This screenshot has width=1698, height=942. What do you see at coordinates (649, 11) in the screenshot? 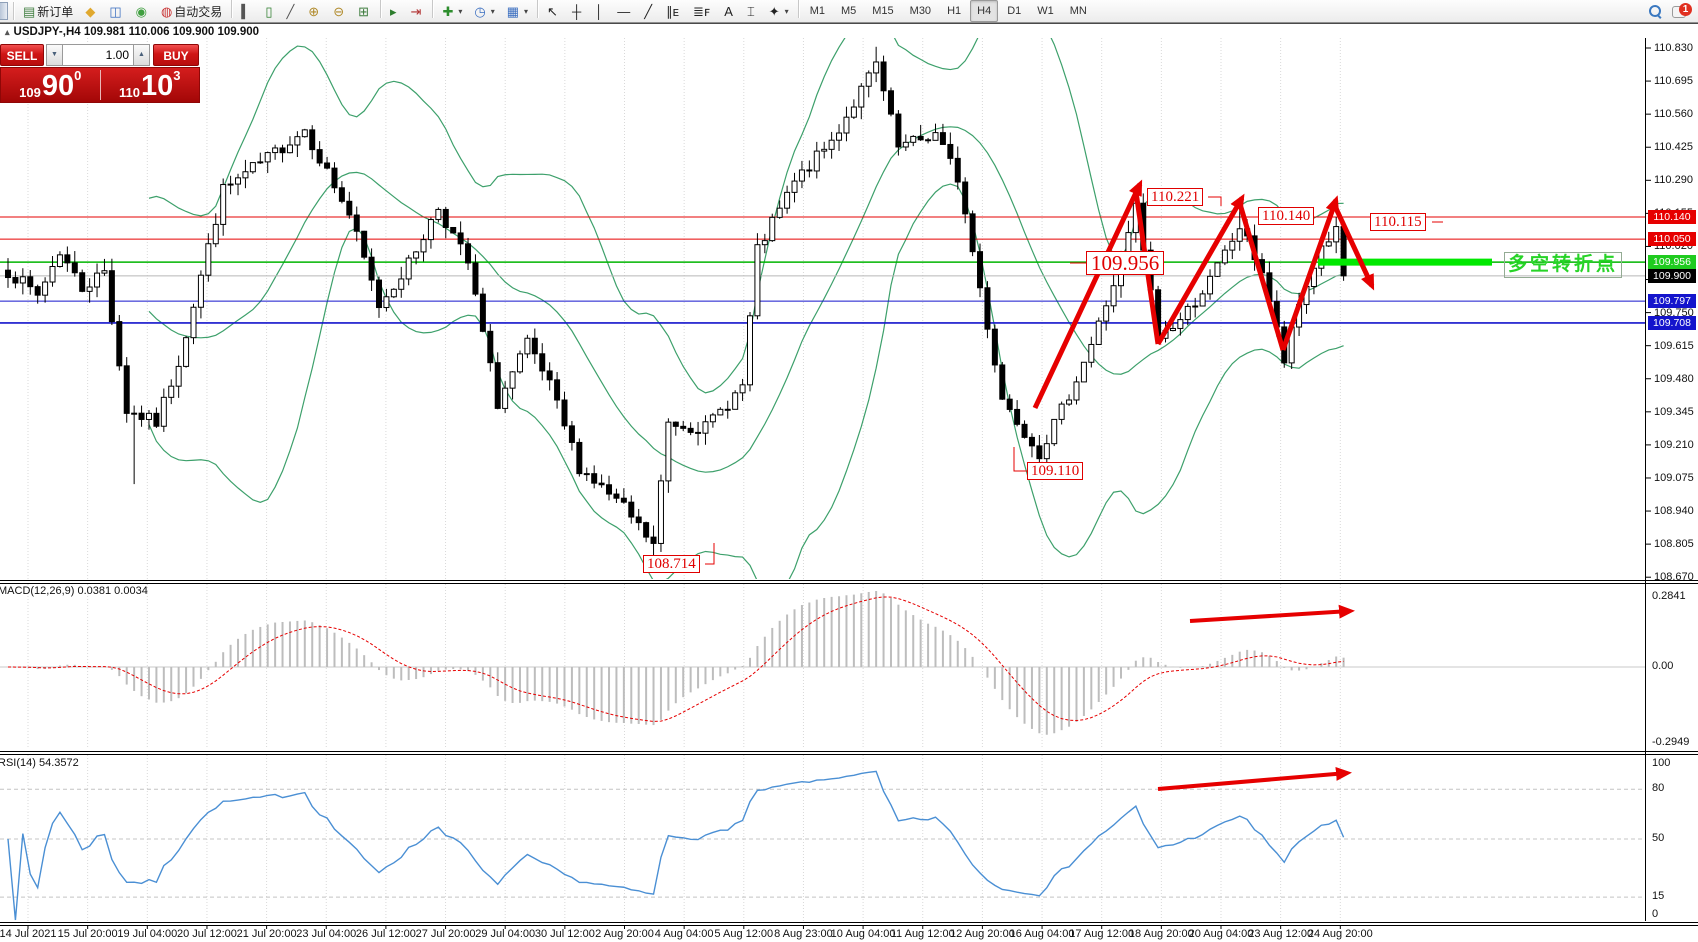
I see `trendline-button: ╱` at bounding box center [649, 11].